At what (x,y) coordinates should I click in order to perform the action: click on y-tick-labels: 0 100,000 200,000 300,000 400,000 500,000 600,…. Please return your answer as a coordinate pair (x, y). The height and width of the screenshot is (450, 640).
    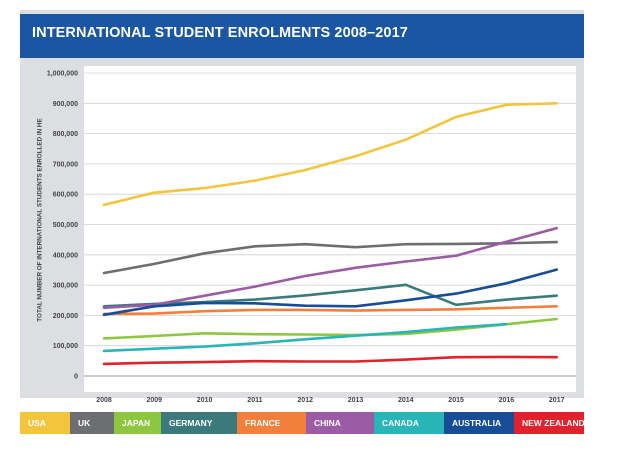
    Looking at the image, I should click on (62, 226).